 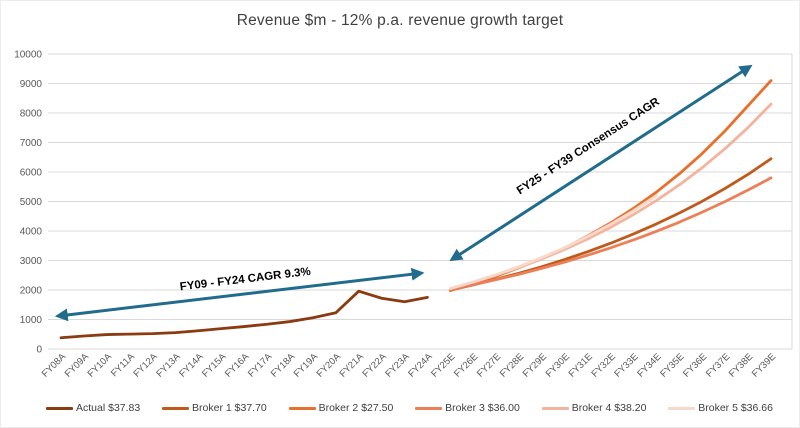 What do you see at coordinates (31, 320) in the screenshot?
I see `y-axis-tick-label: 1000` at bounding box center [31, 320].